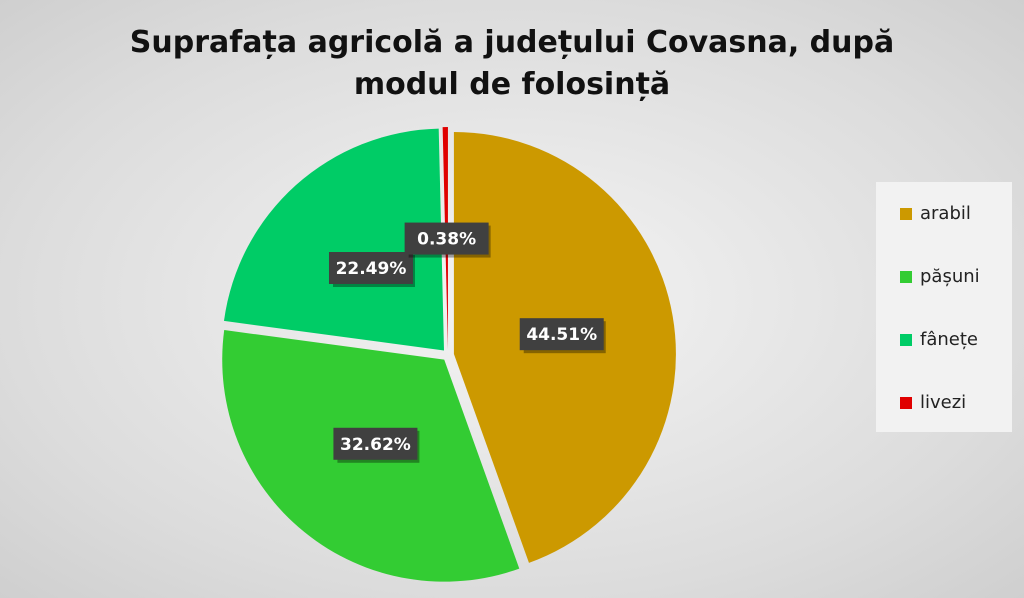  I want to click on legend-box, so click(944, 307).